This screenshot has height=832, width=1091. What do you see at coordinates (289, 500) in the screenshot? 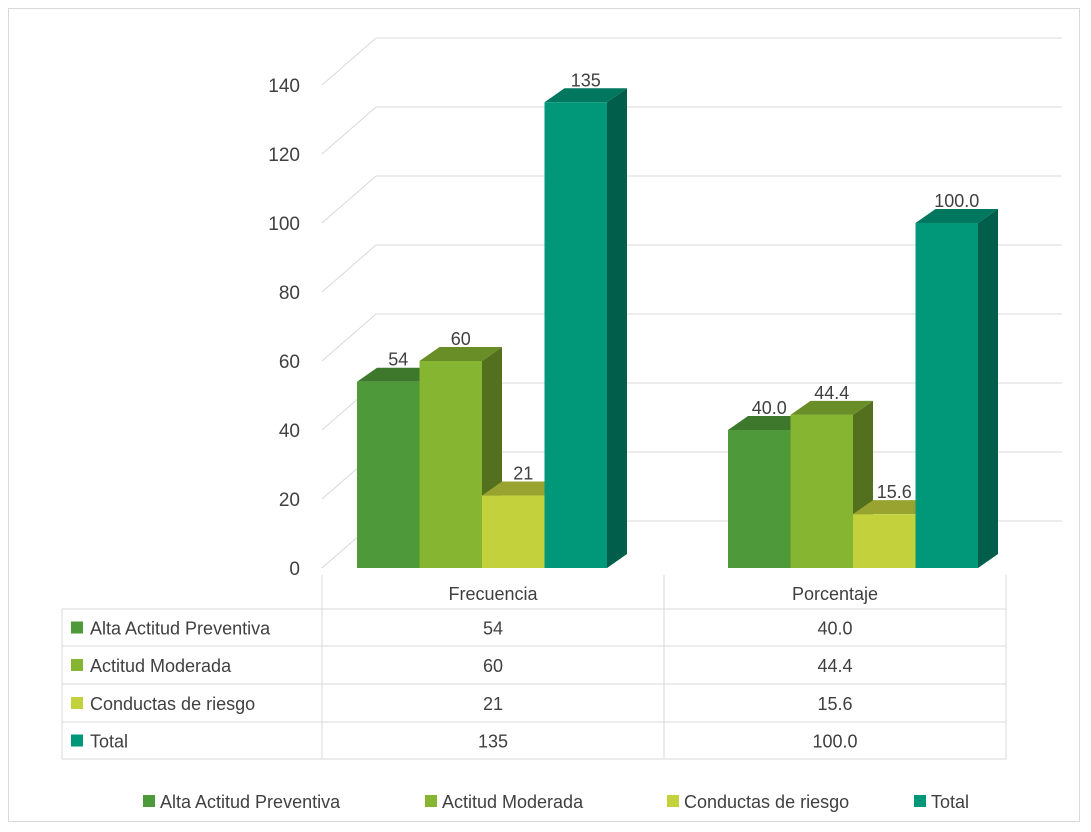
I see `y-tick-label: 20` at bounding box center [289, 500].